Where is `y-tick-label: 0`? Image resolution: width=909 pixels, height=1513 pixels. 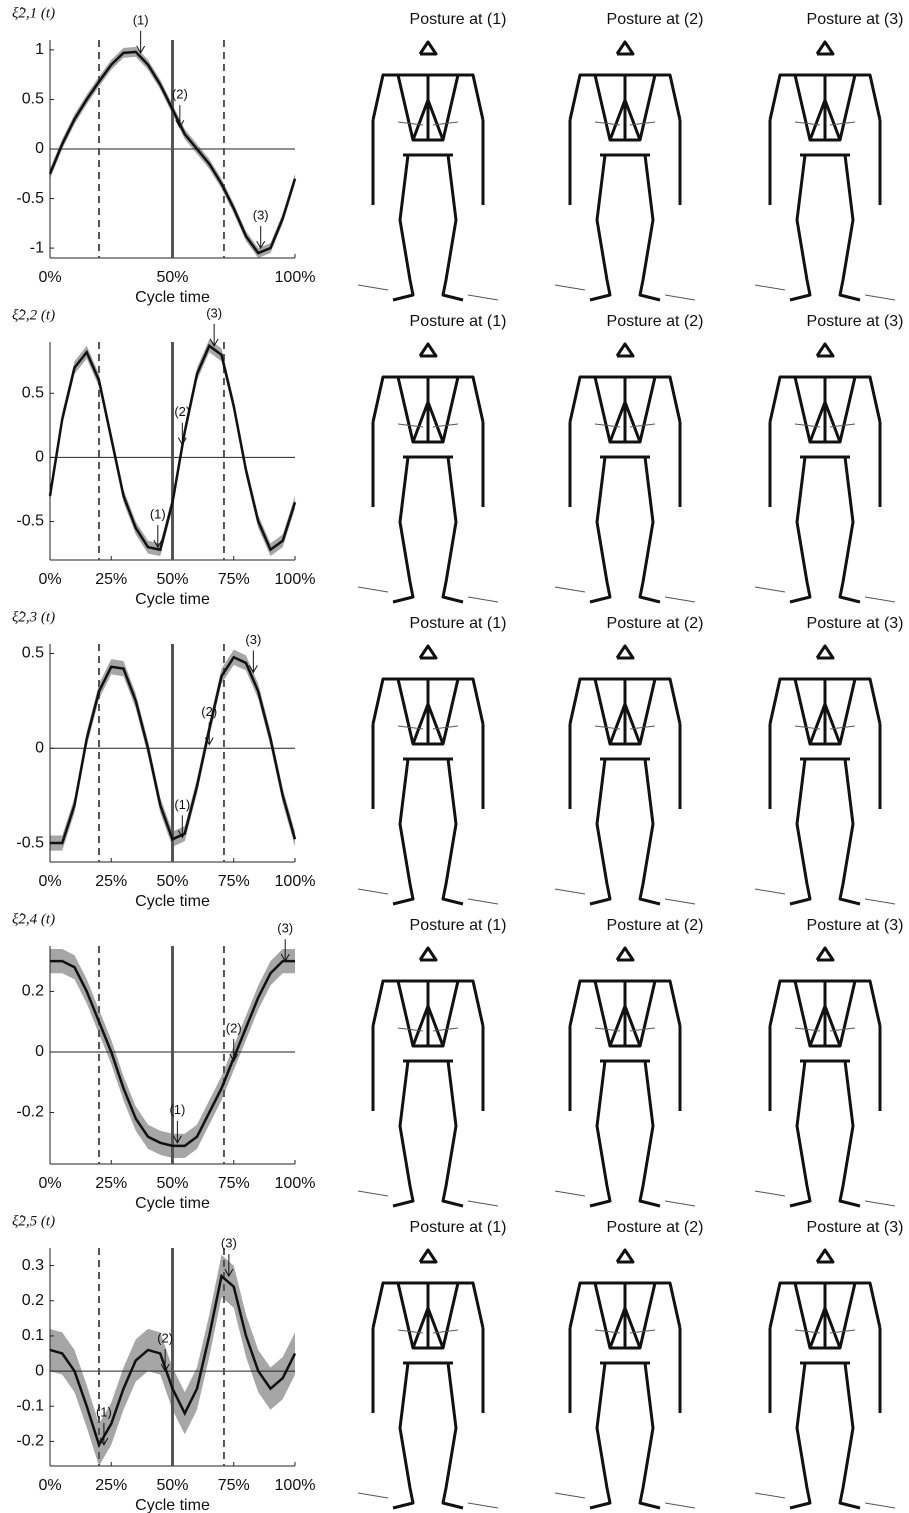
y-tick-label: 0 is located at coordinates (39, 148).